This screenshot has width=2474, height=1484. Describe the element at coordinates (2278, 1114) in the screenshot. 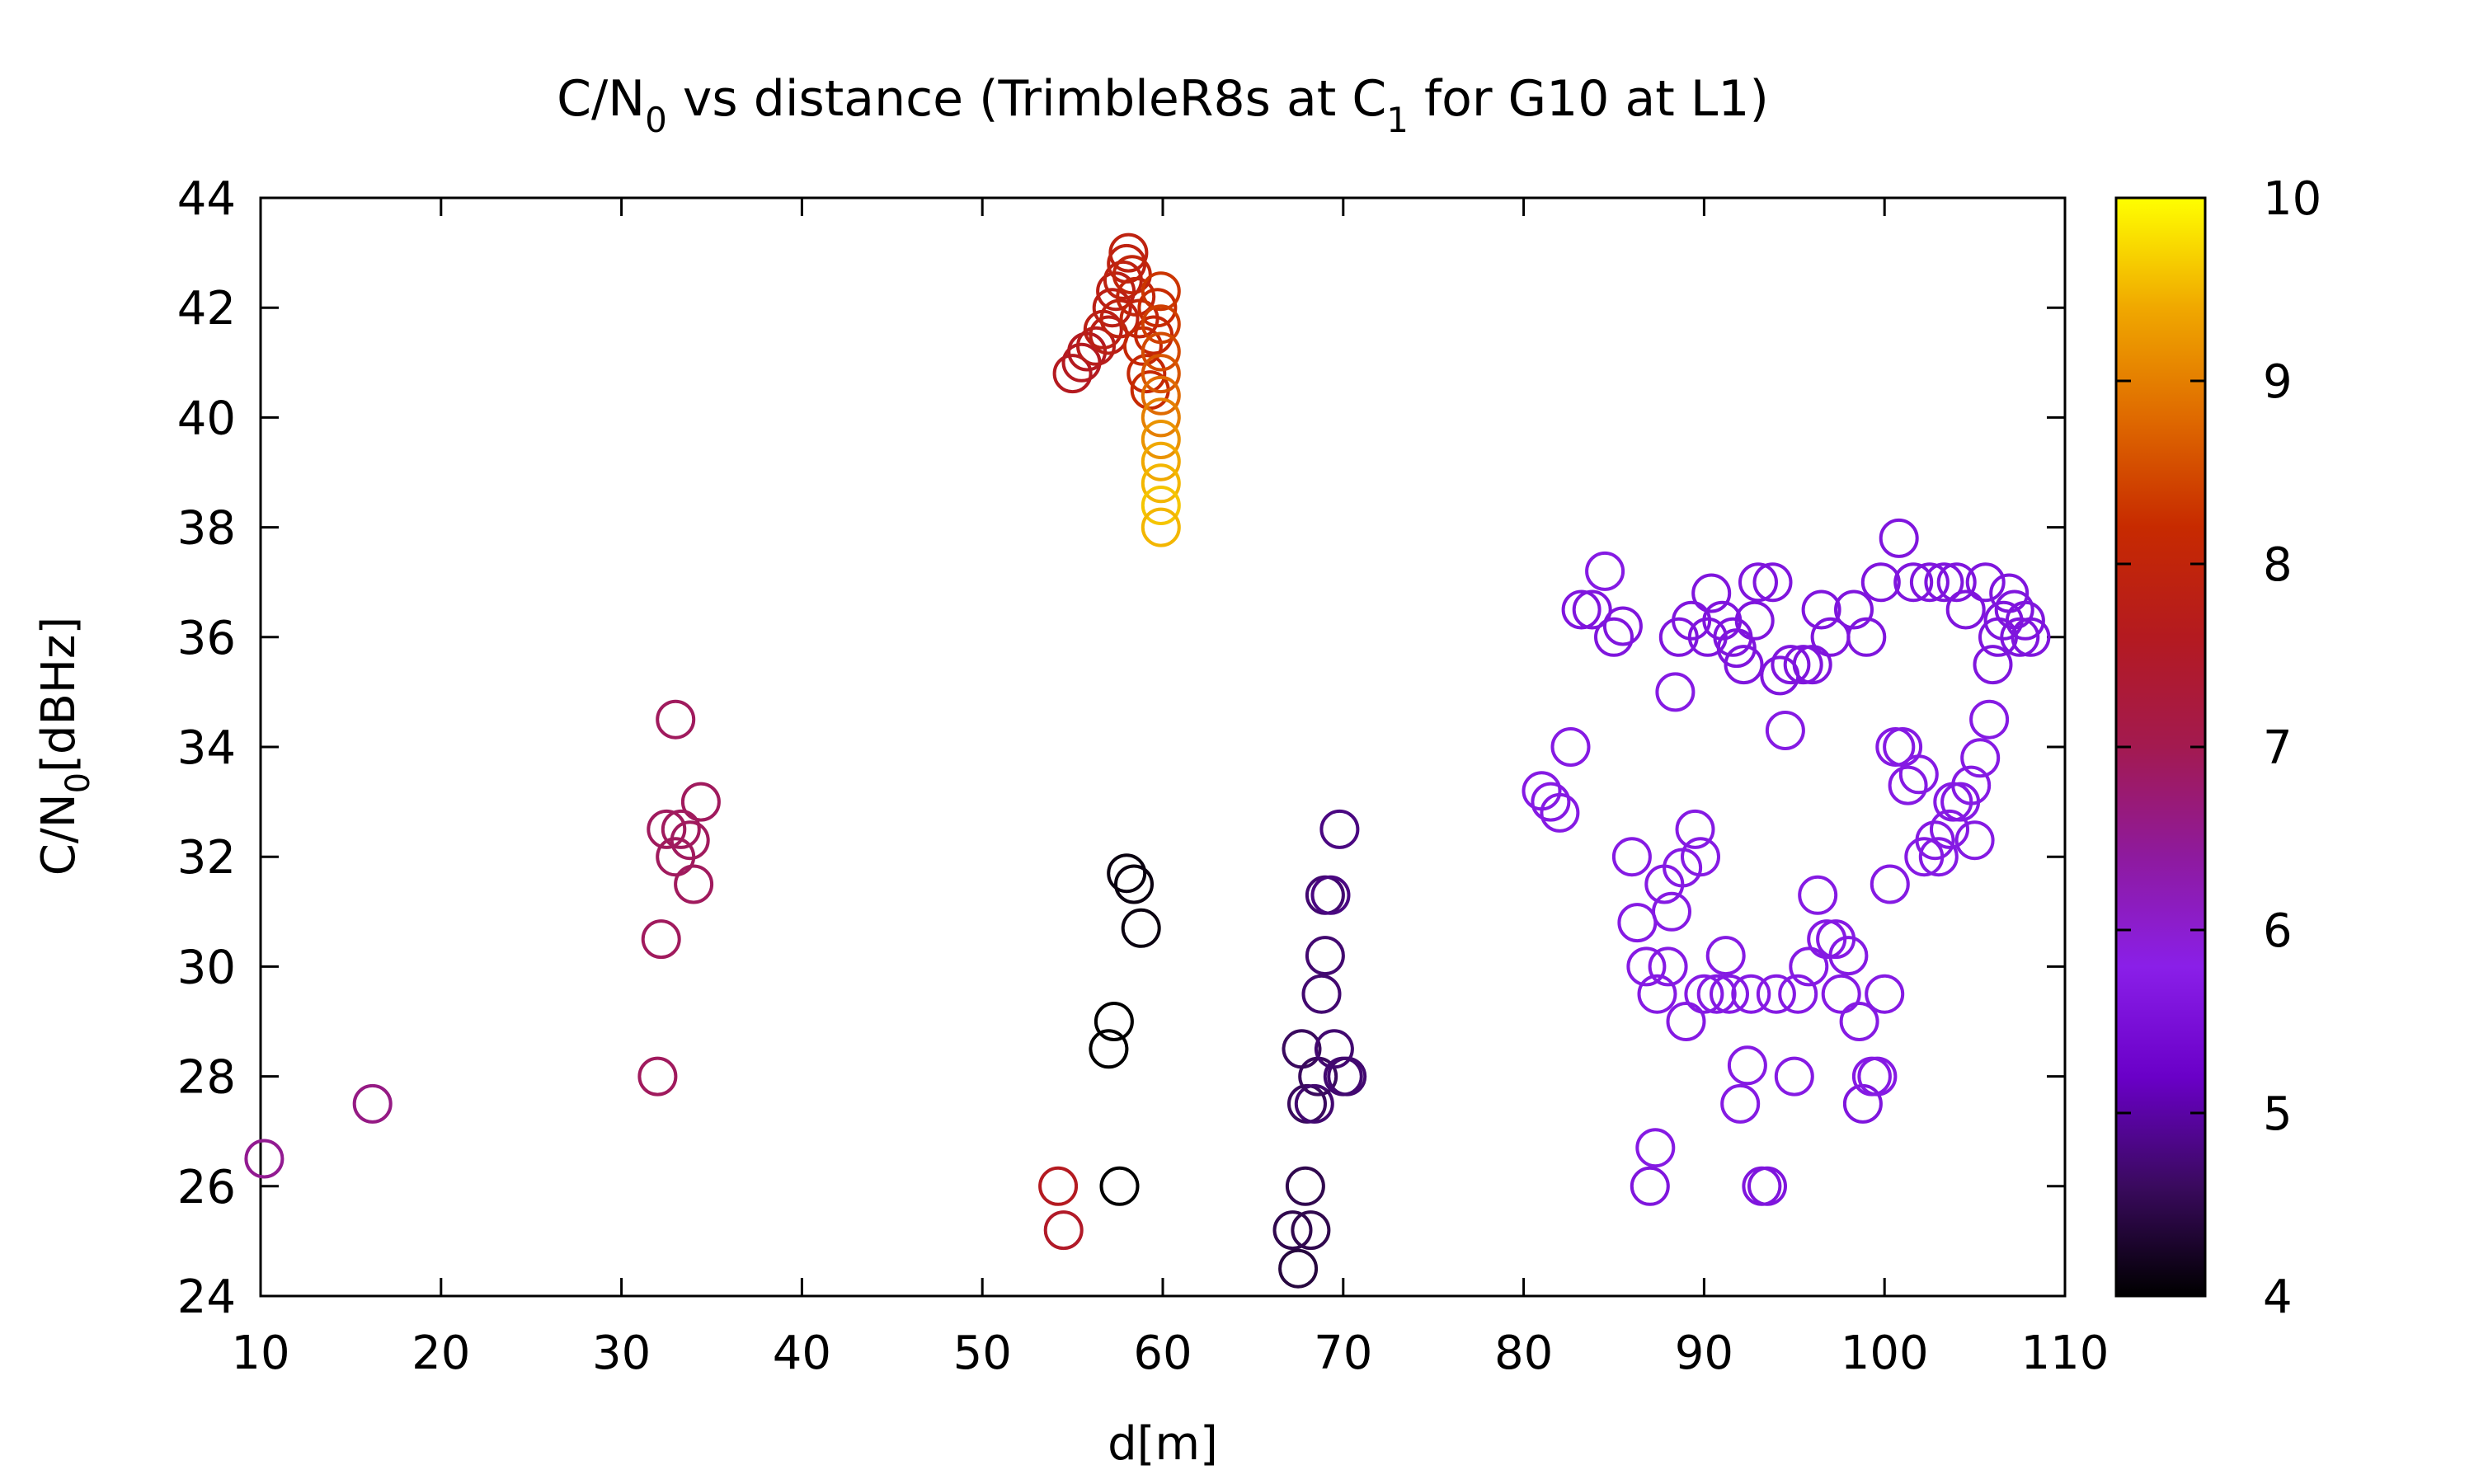

I see `colorbar-tick-label: 5` at that location.